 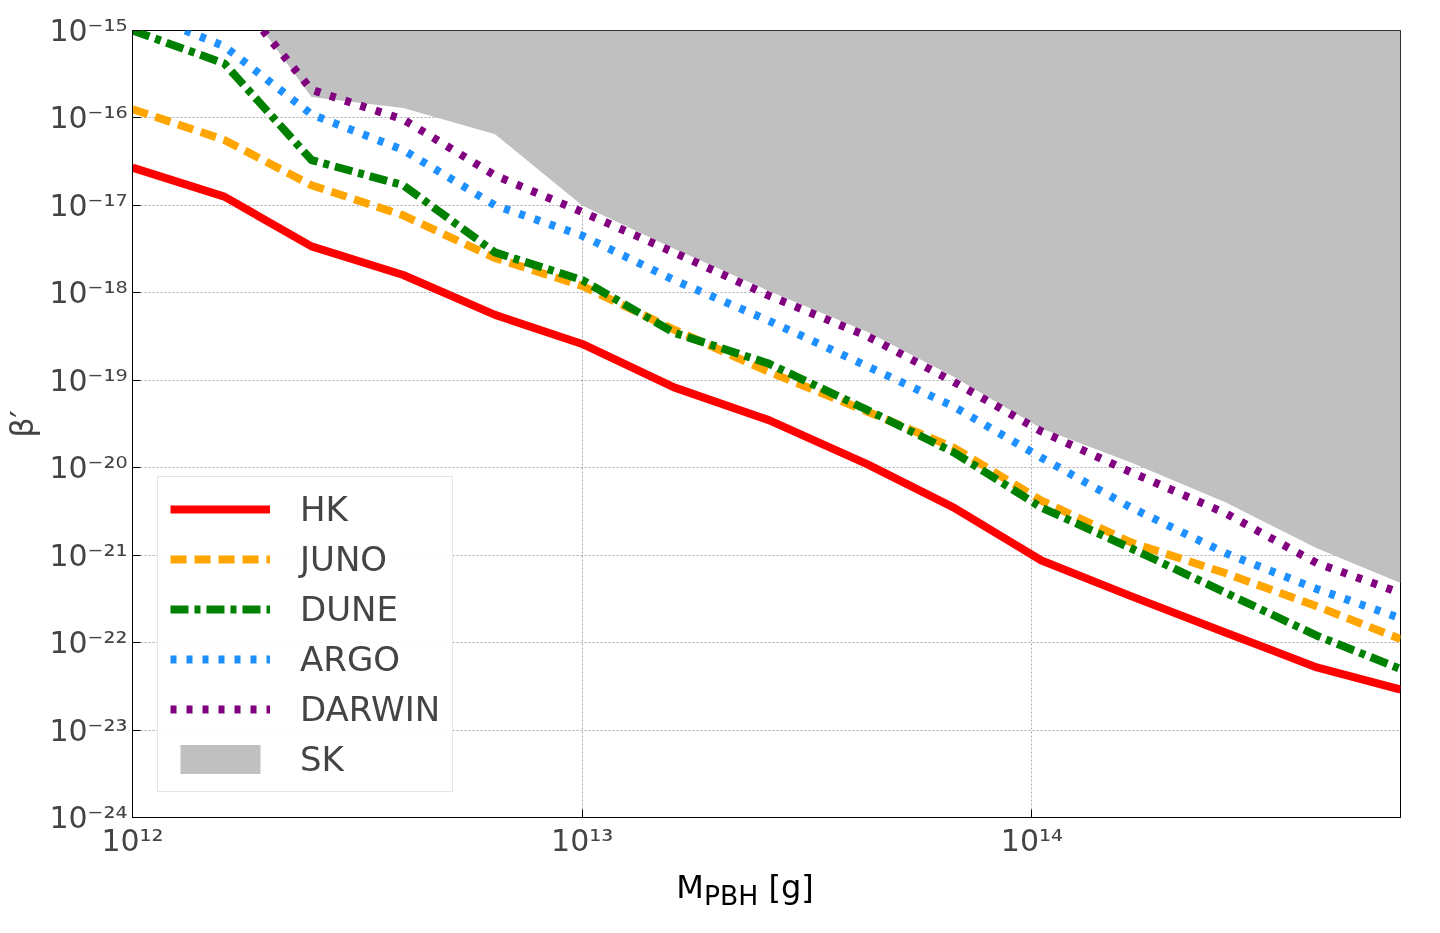 What do you see at coordinates (88, 555) in the screenshot?
I see `y-tick-label: 10⁻²¹` at bounding box center [88, 555].